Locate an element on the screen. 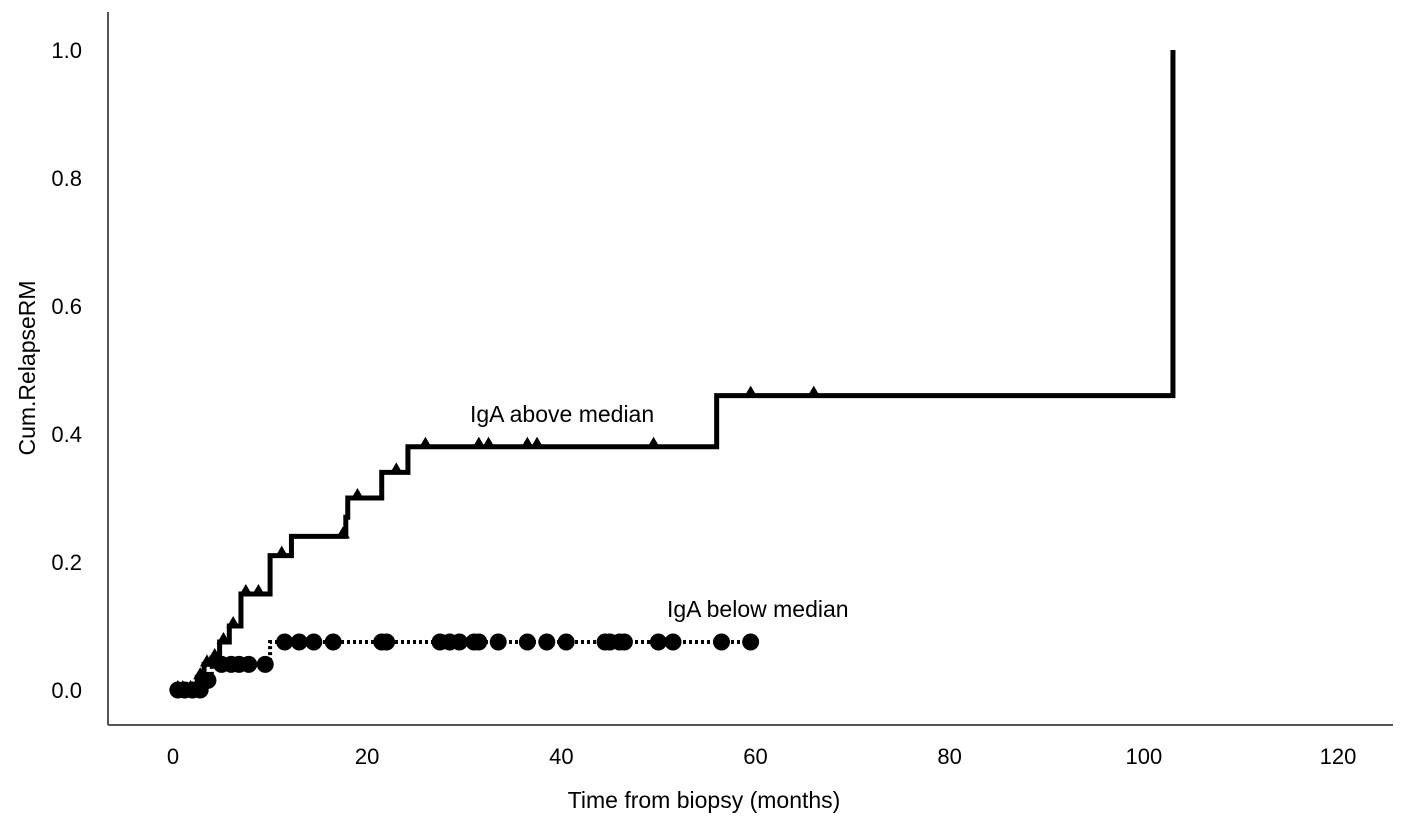  x-tick-label: 40 is located at coordinates (561, 756).